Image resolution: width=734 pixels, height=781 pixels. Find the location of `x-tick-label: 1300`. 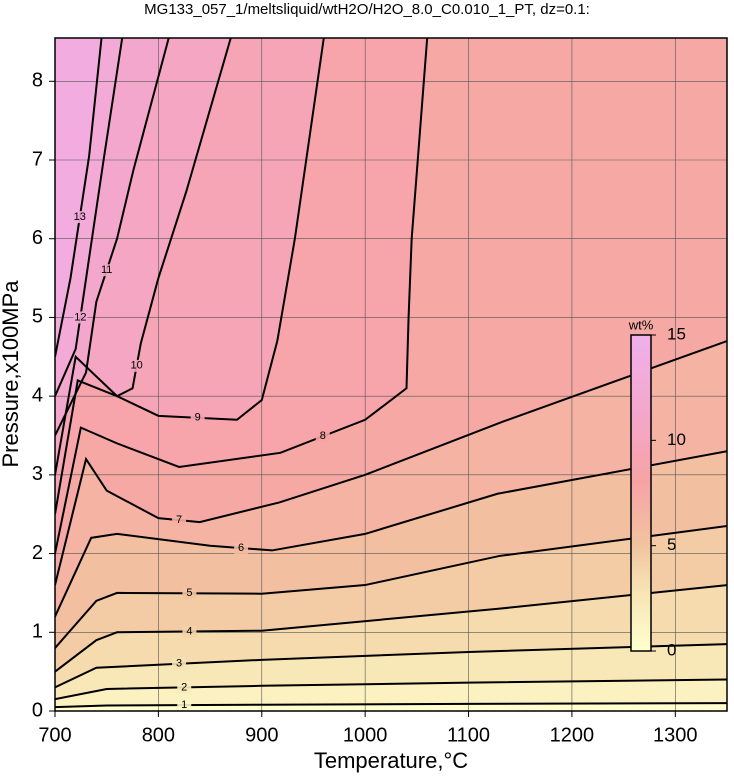

x-tick-label: 1300 is located at coordinates (675, 735).